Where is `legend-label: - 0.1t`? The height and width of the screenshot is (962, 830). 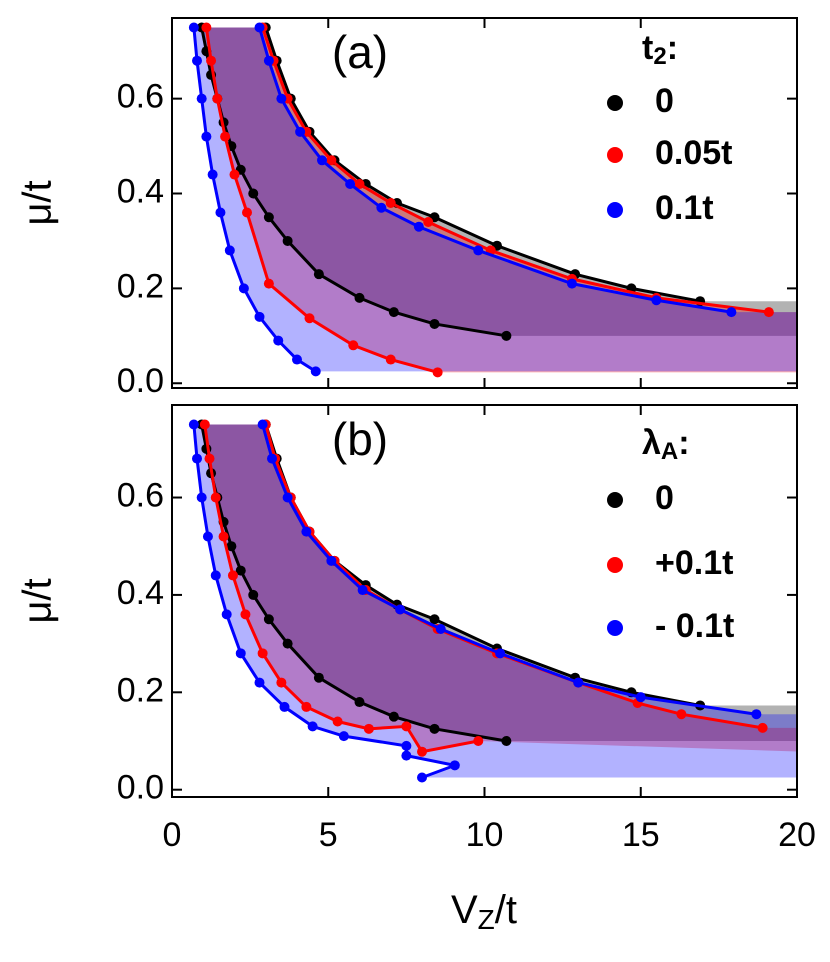 legend-label: - 0.1t is located at coordinates (694, 626).